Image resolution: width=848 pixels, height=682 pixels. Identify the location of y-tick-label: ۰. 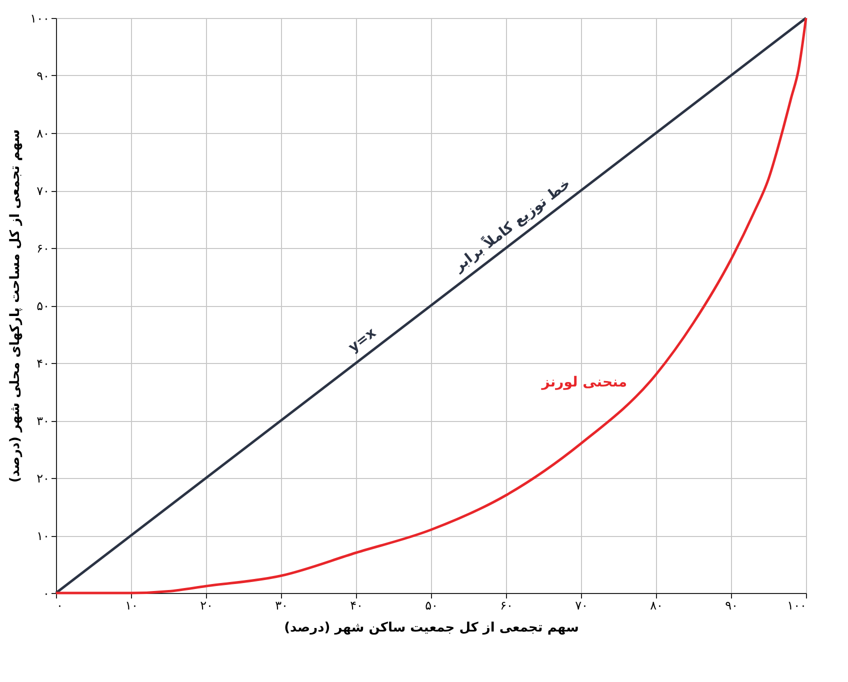
(46, 593).